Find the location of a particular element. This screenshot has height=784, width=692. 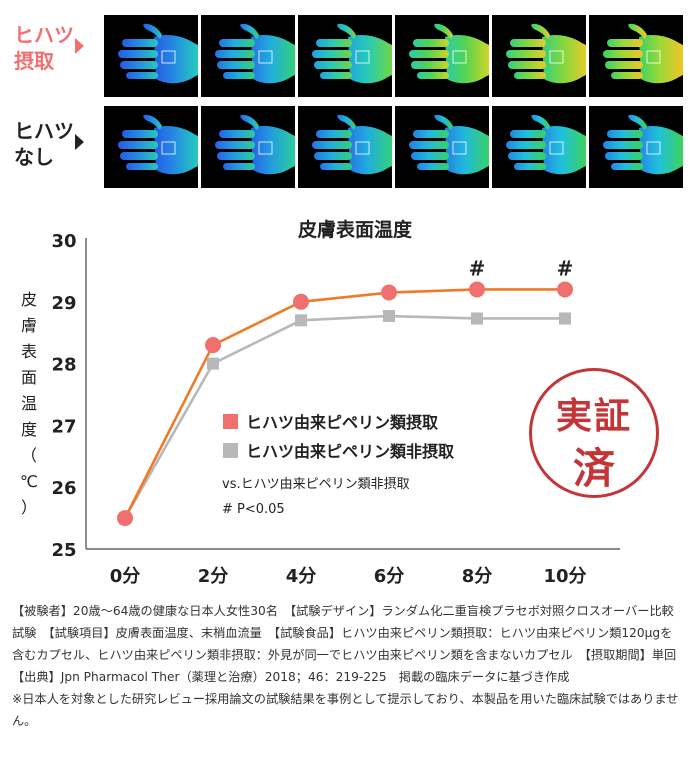

x-tick-label: 2分 is located at coordinates (213, 576).